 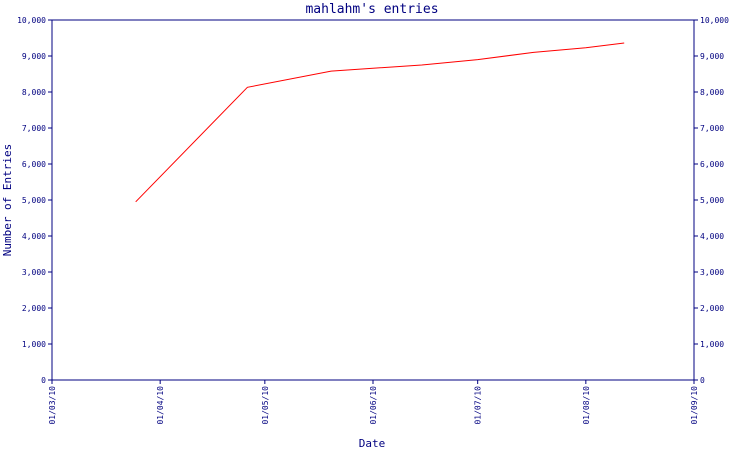 I want to click on x-tick-label: 01/07/10, so click(x=478, y=405).